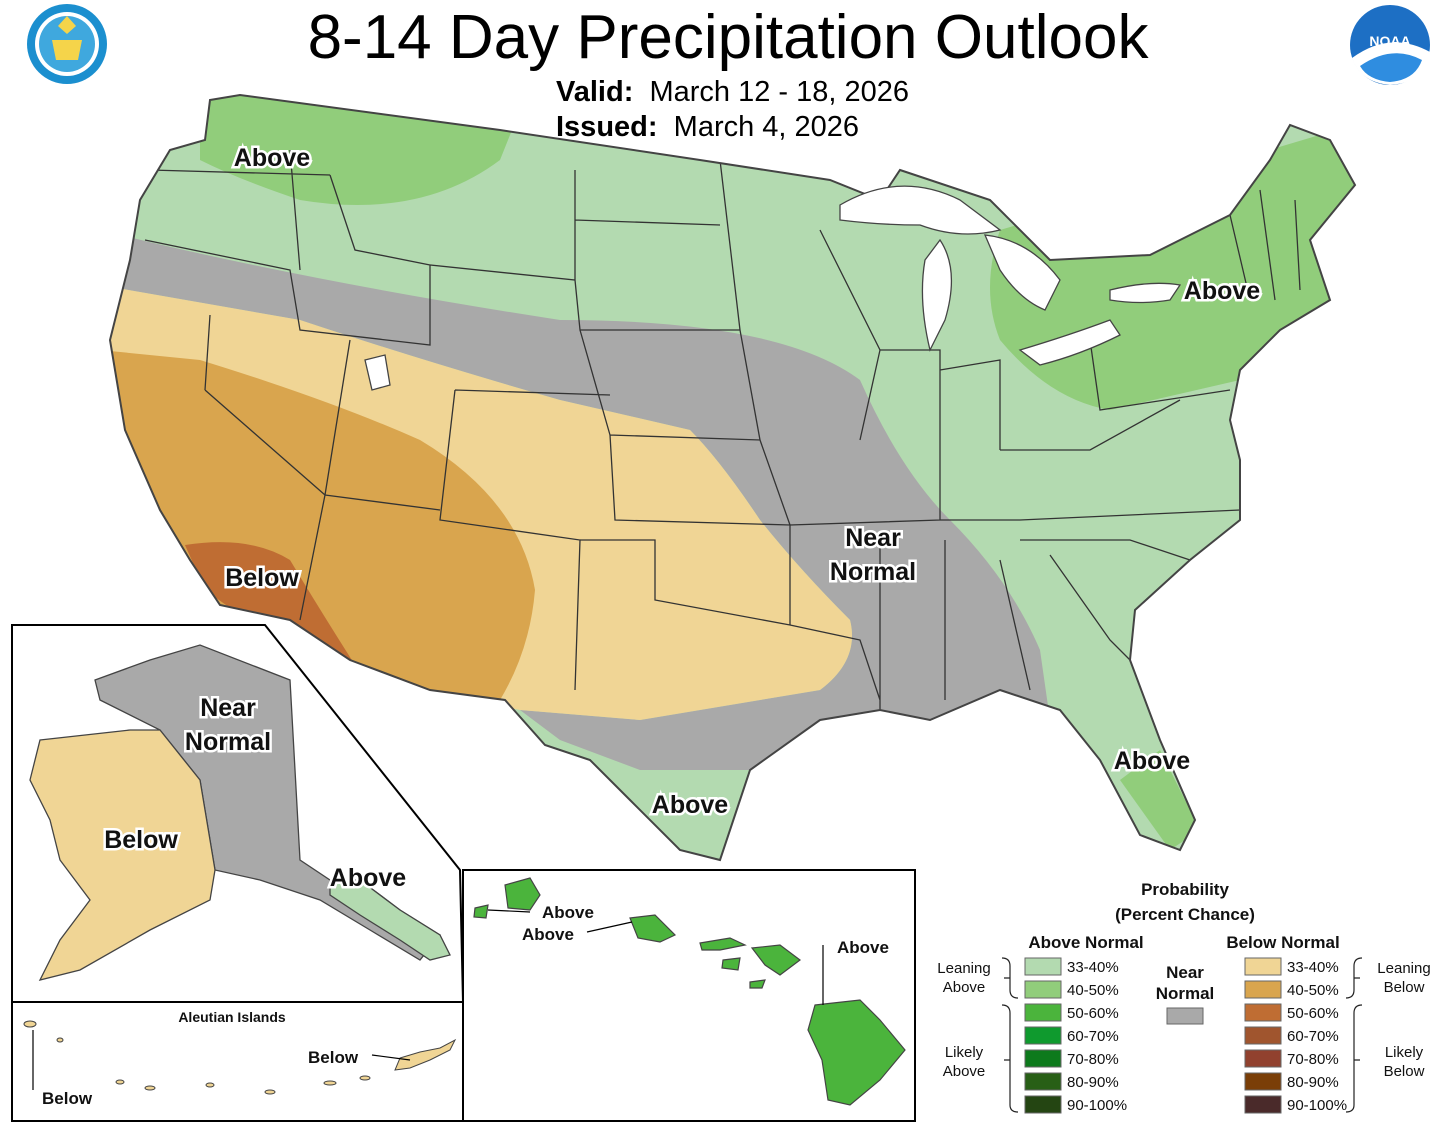 The width and height of the screenshot is (1456, 1125). Describe the element at coordinates (873, 572) in the screenshot. I see `label-normal: Normal` at that location.